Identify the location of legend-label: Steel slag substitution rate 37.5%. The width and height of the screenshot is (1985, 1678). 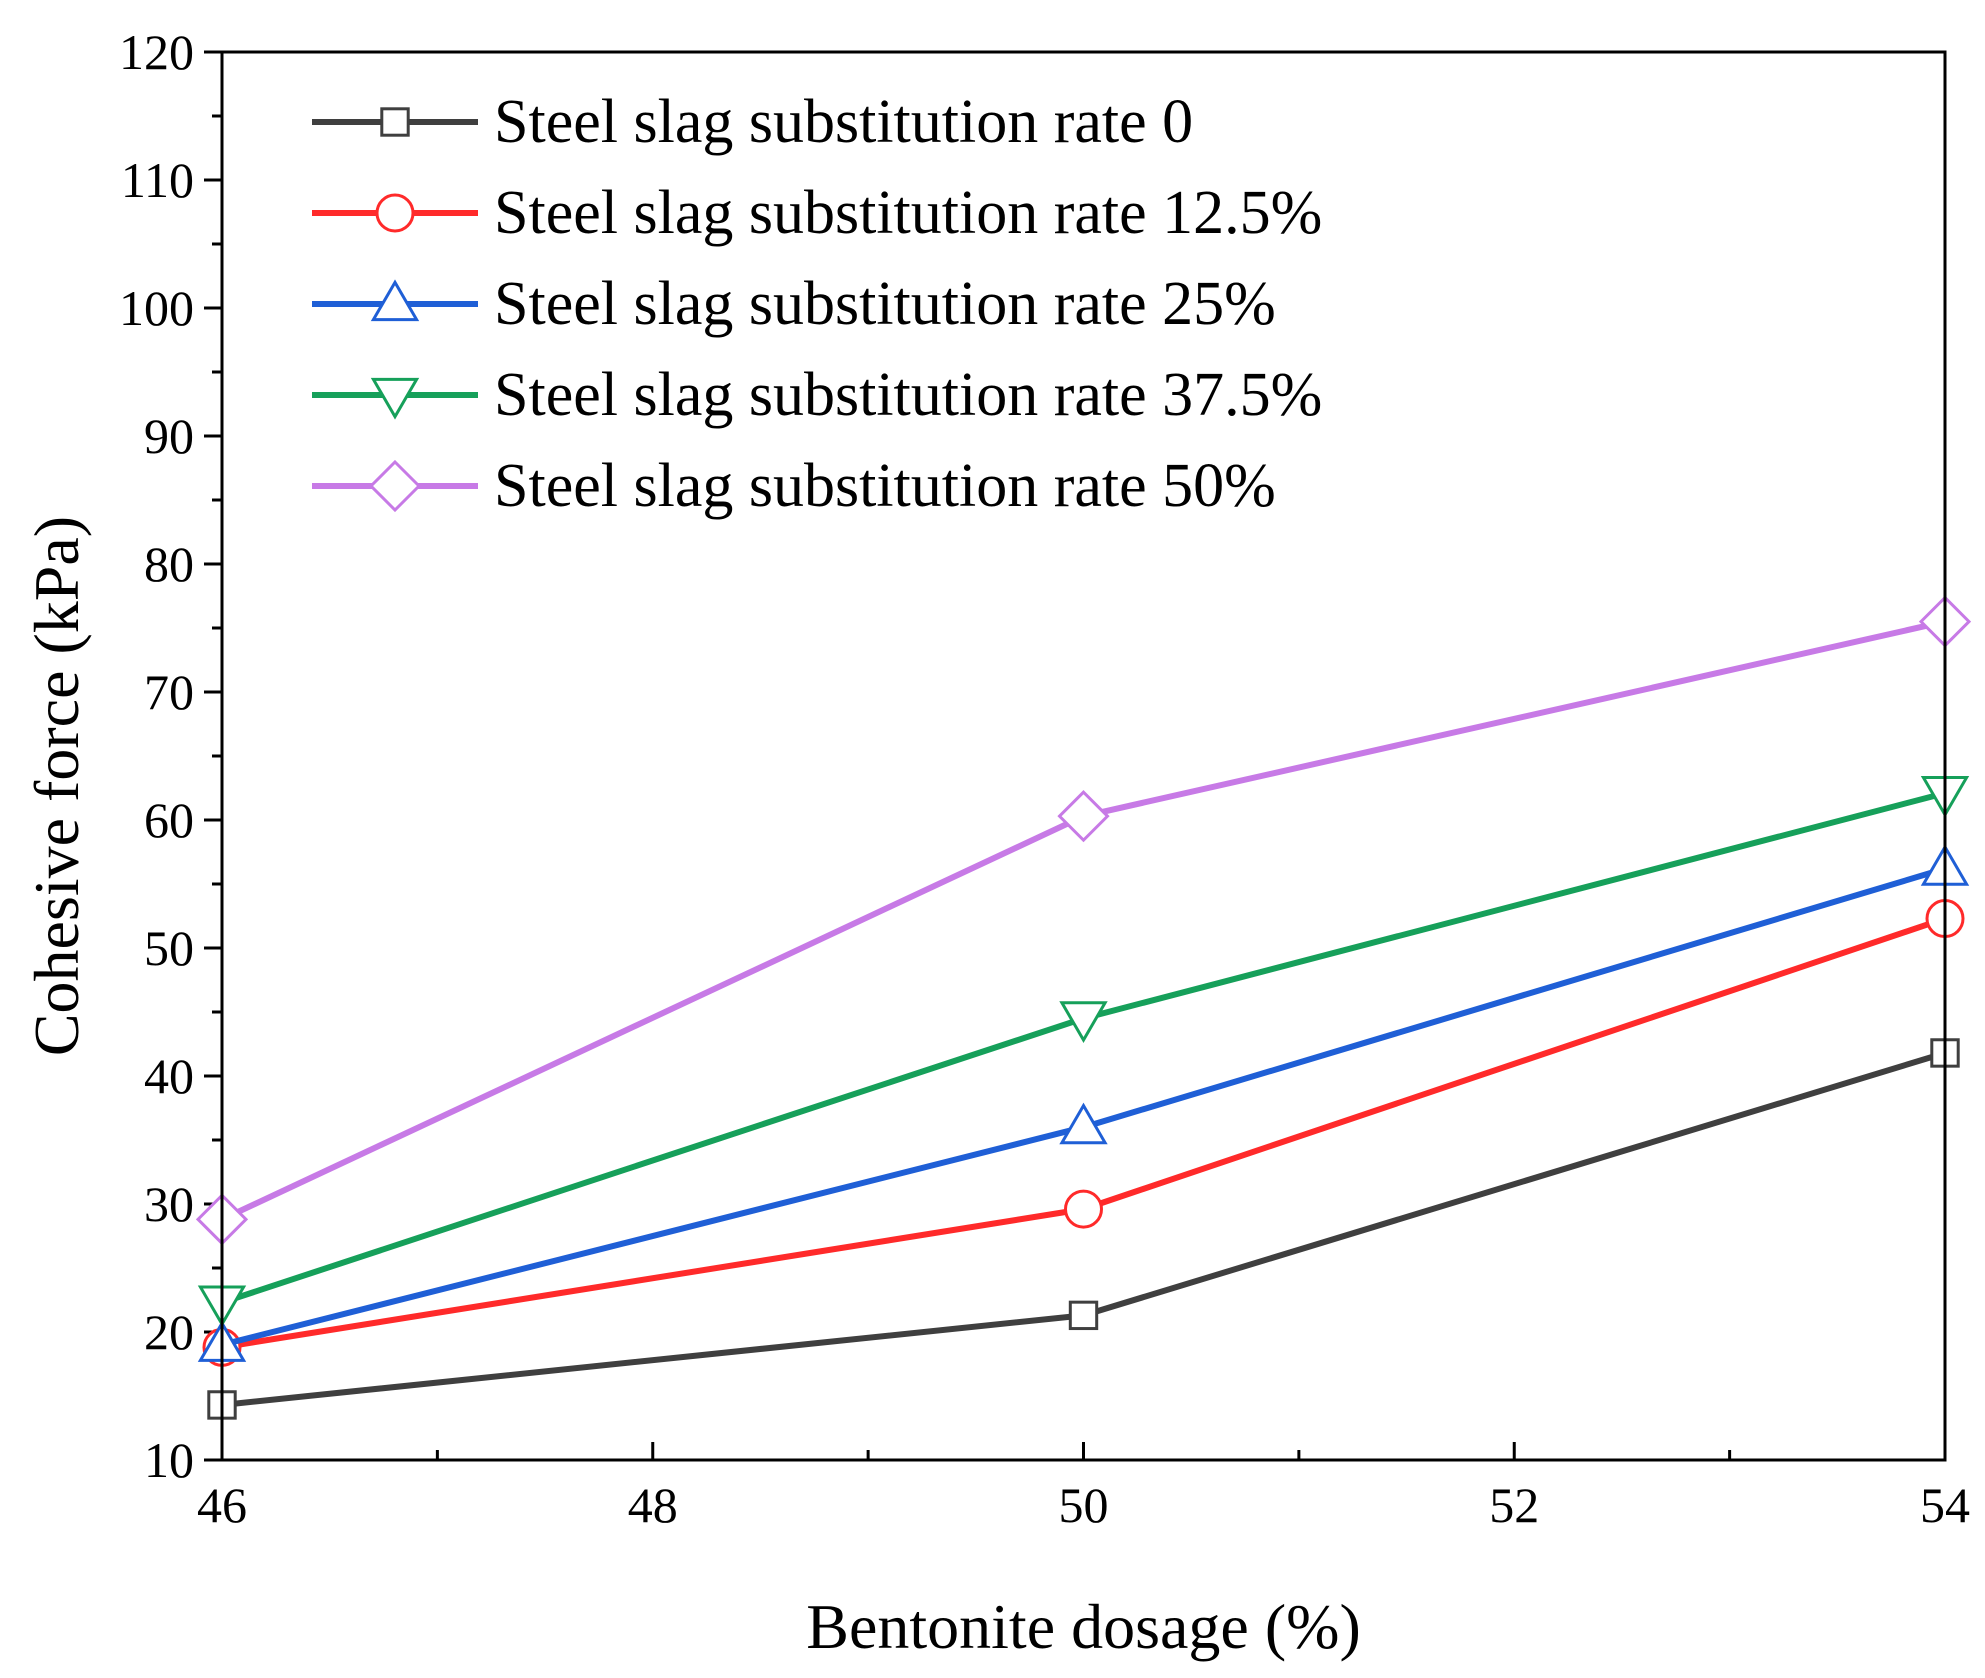
(908, 395).